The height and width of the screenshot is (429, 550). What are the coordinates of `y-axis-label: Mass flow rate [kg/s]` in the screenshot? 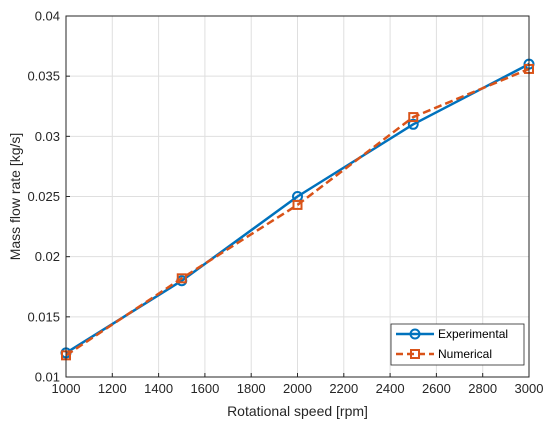 It's located at (15, 197).